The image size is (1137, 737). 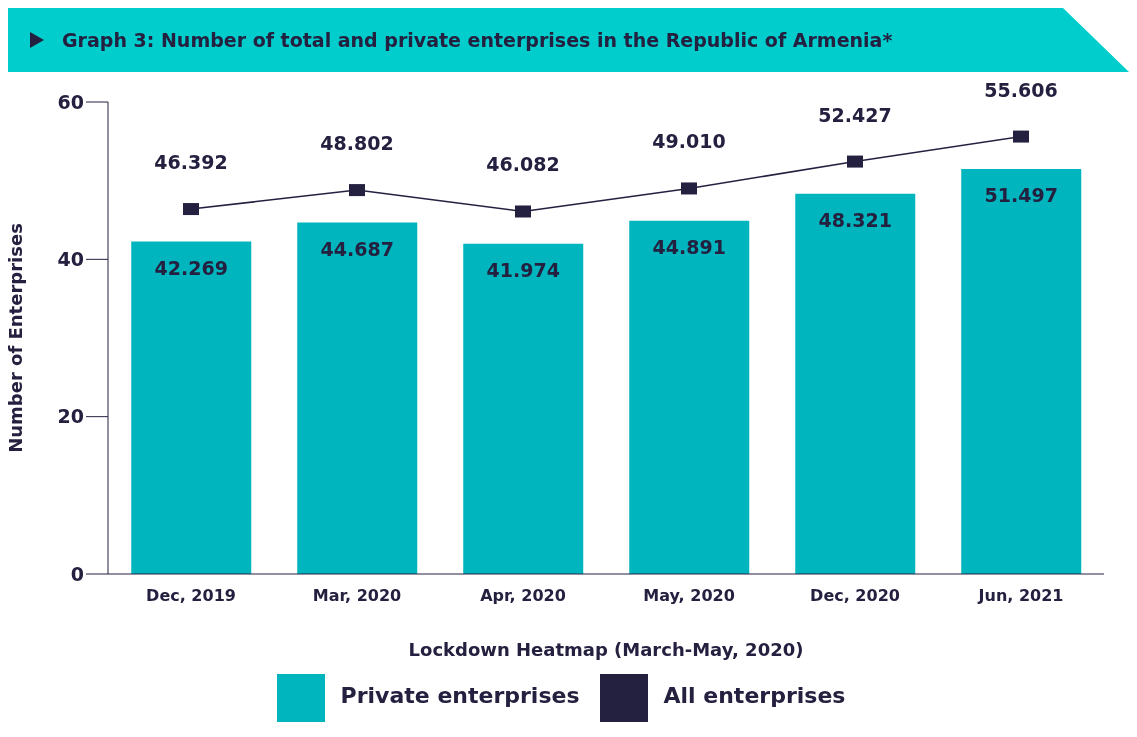 What do you see at coordinates (70, 259) in the screenshot?
I see `y-tick-label: 40` at bounding box center [70, 259].